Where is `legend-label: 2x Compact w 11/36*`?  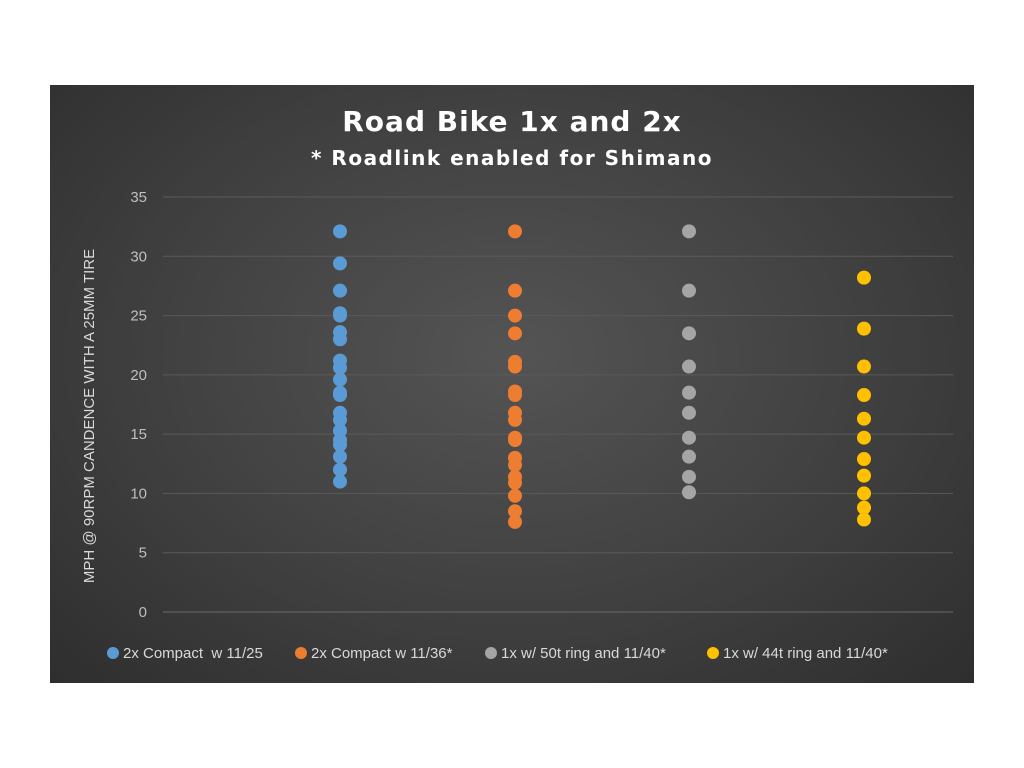
legend-label: 2x Compact w 11/36* is located at coordinates (382, 653).